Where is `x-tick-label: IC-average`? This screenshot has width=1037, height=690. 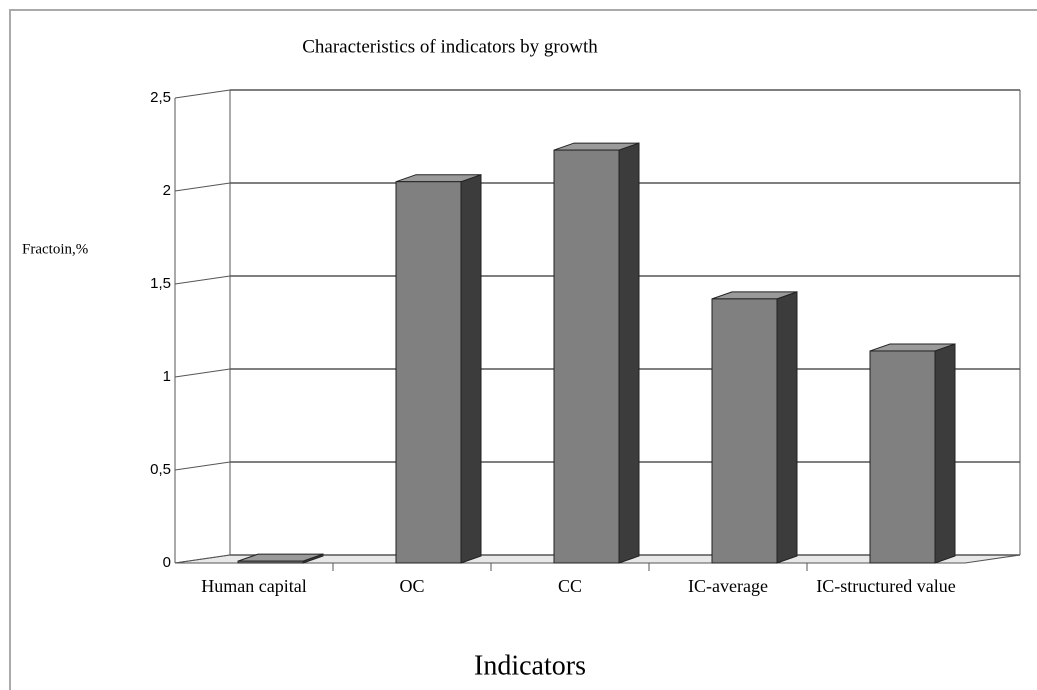 x-tick-label: IC-average is located at coordinates (728, 586).